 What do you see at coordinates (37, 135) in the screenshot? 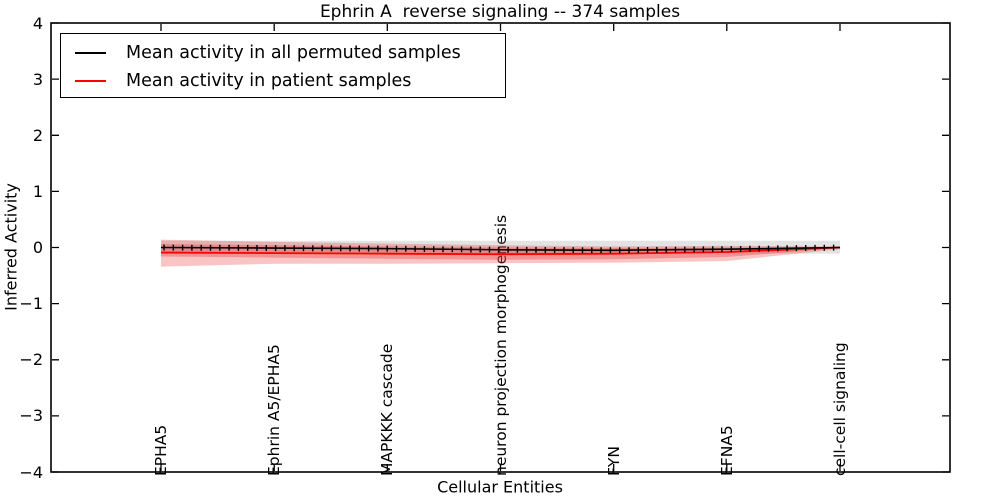
I see `y-tick-label: 2` at bounding box center [37, 135].